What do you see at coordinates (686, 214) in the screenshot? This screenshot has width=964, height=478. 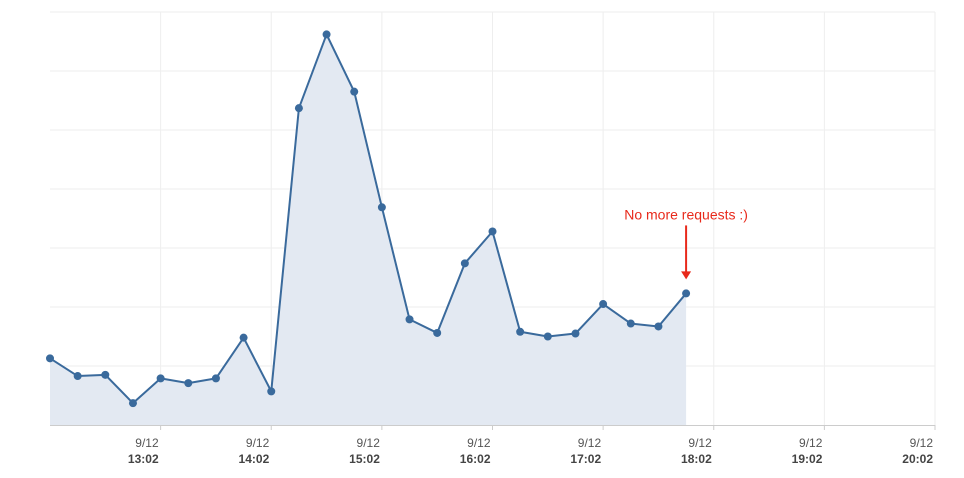 I see `annotation-text: No more requests :)` at bounding box center [686, 214].